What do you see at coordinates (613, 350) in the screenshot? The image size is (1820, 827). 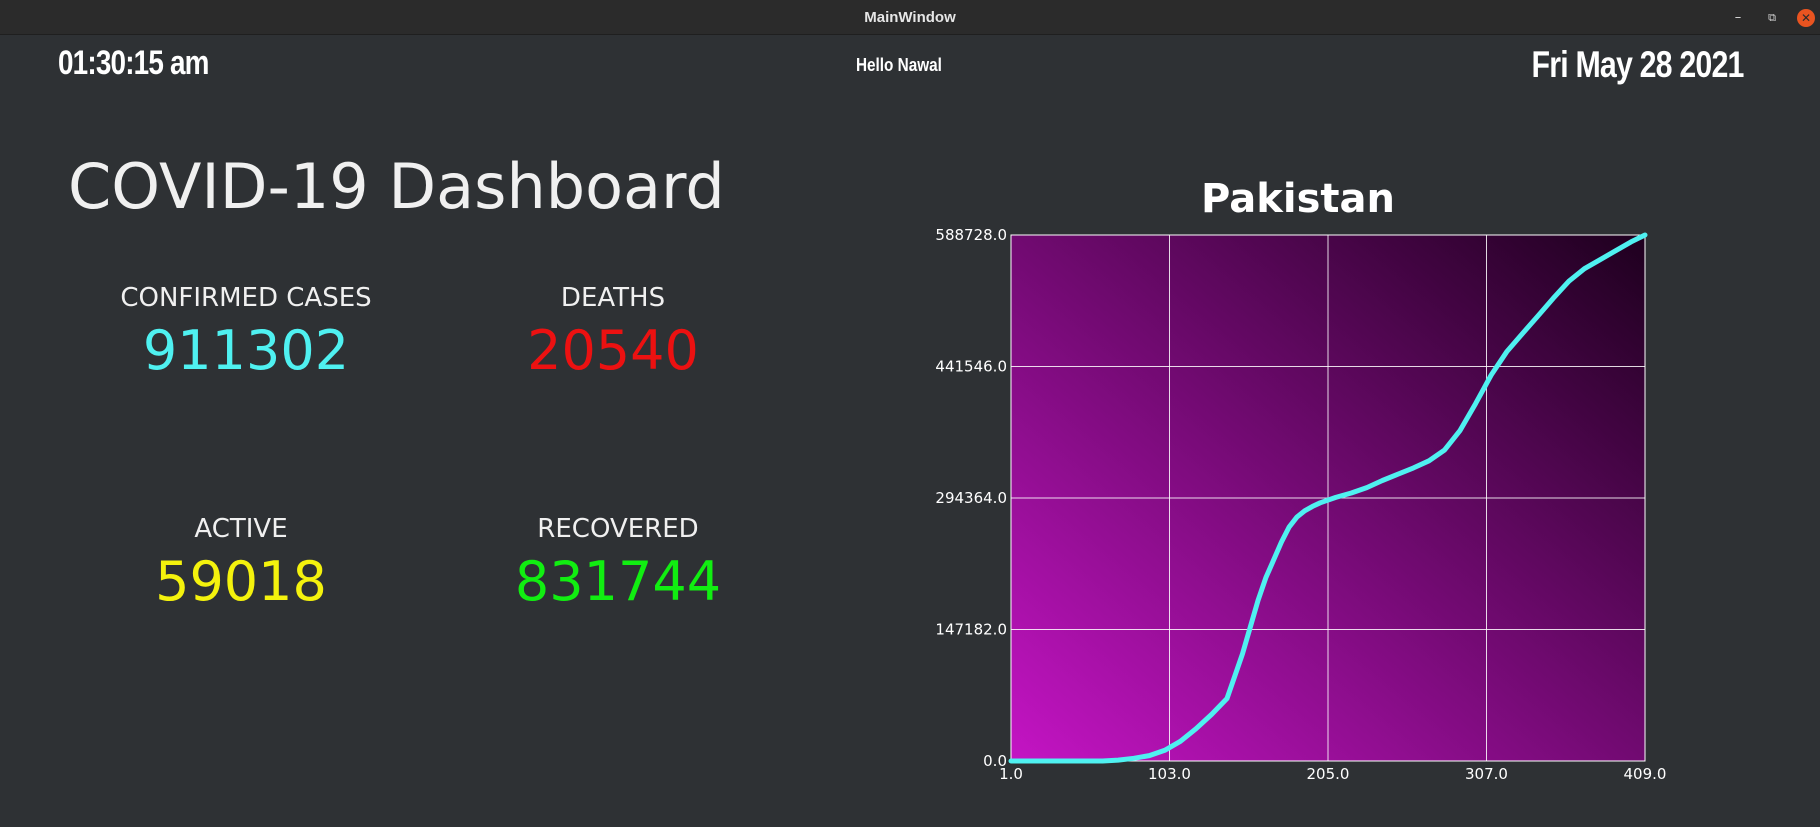 I see `deaths-value: 20540` at bounding box center [613, 350].